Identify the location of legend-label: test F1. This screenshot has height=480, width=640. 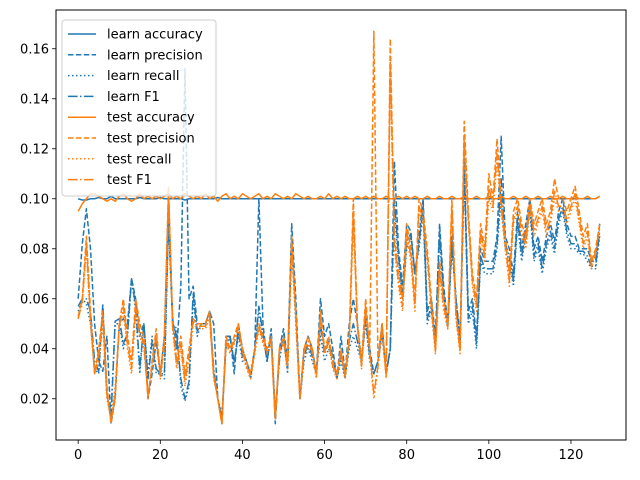
(129, 180).